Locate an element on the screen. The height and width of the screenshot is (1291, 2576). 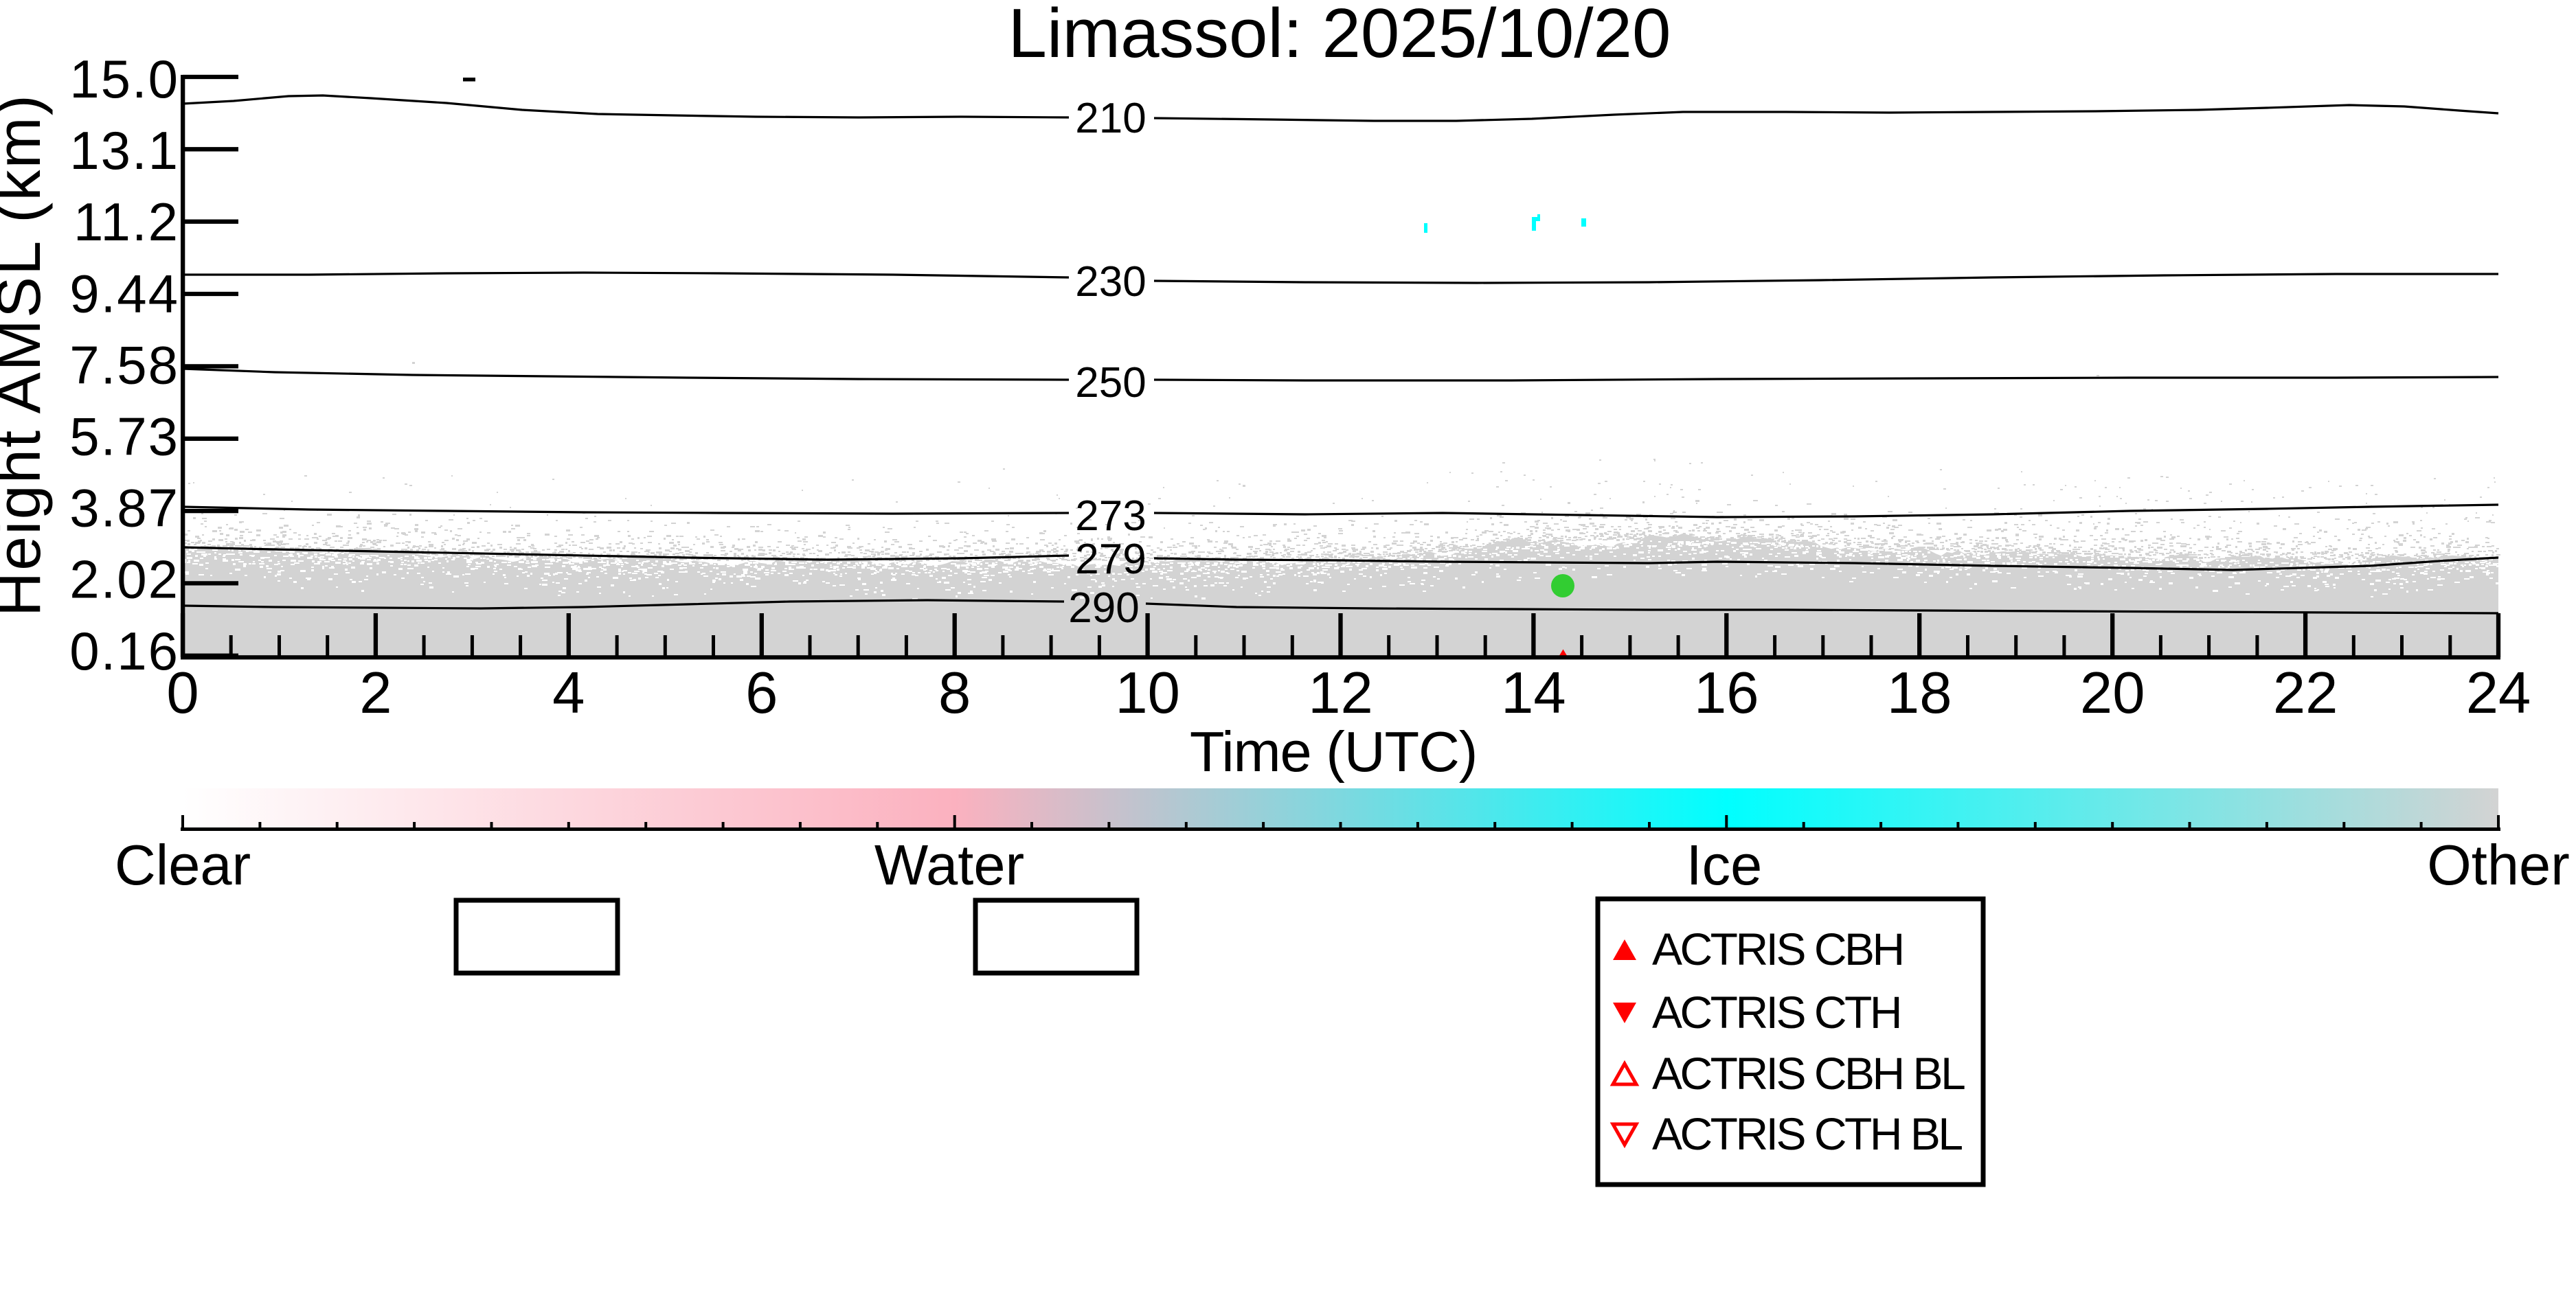
svg-text: 14 is located at coordinates (1533, 694).